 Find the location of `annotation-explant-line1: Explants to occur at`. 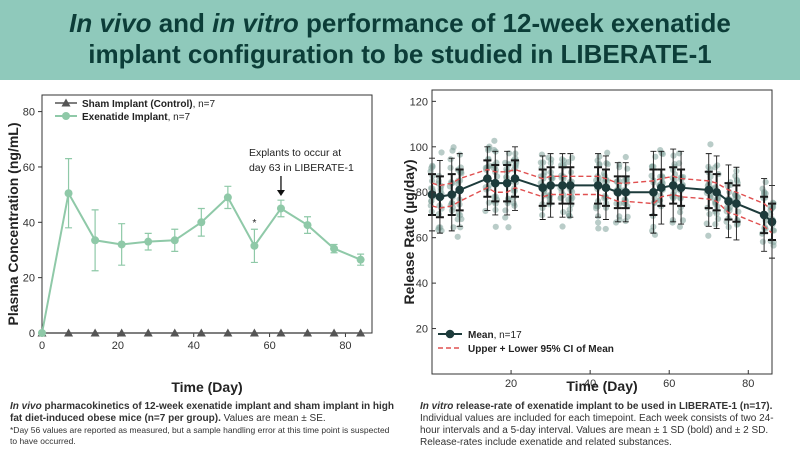

annotation-explant-line1: Explants to occur at is located at coordinates (295, 153).